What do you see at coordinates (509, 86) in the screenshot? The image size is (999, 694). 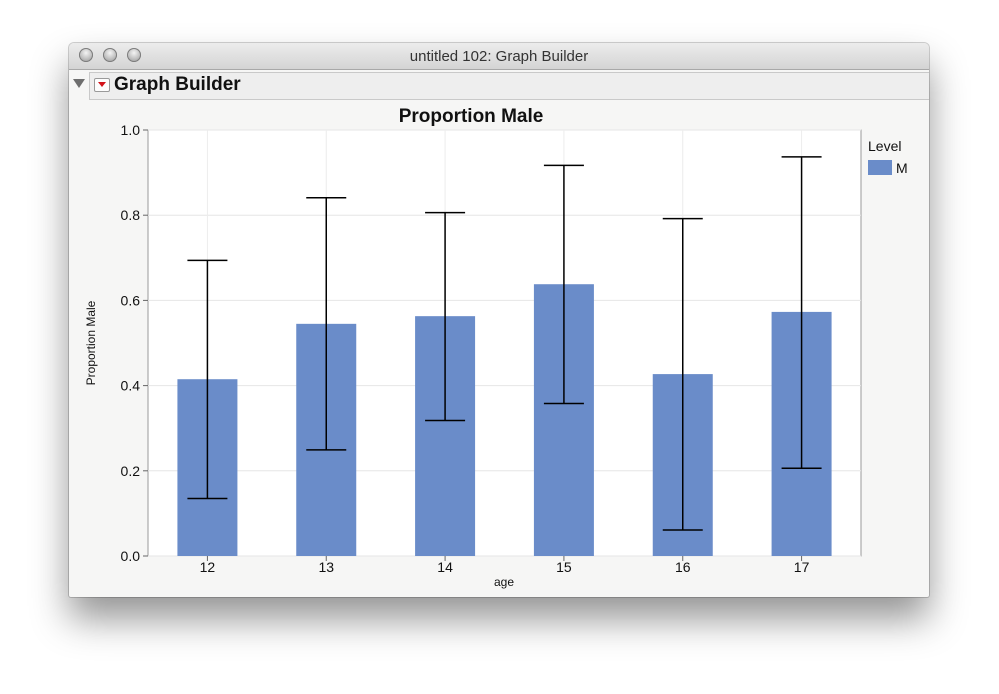 I see `outline-title-box: Graph Builder` at bounding box center [509, 86].